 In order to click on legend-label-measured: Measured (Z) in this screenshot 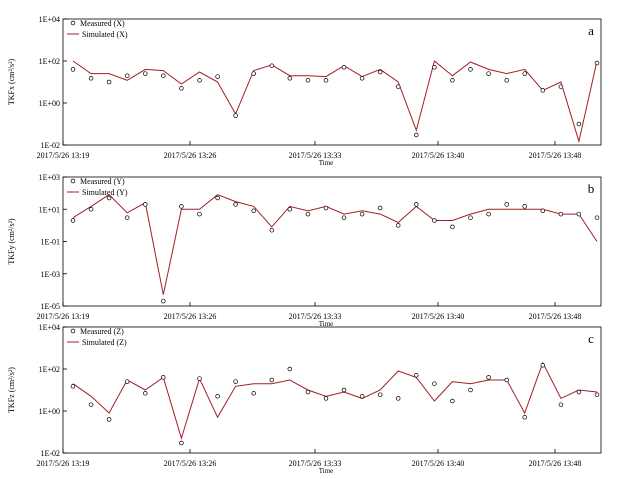, I will do `click(102, 331)`.